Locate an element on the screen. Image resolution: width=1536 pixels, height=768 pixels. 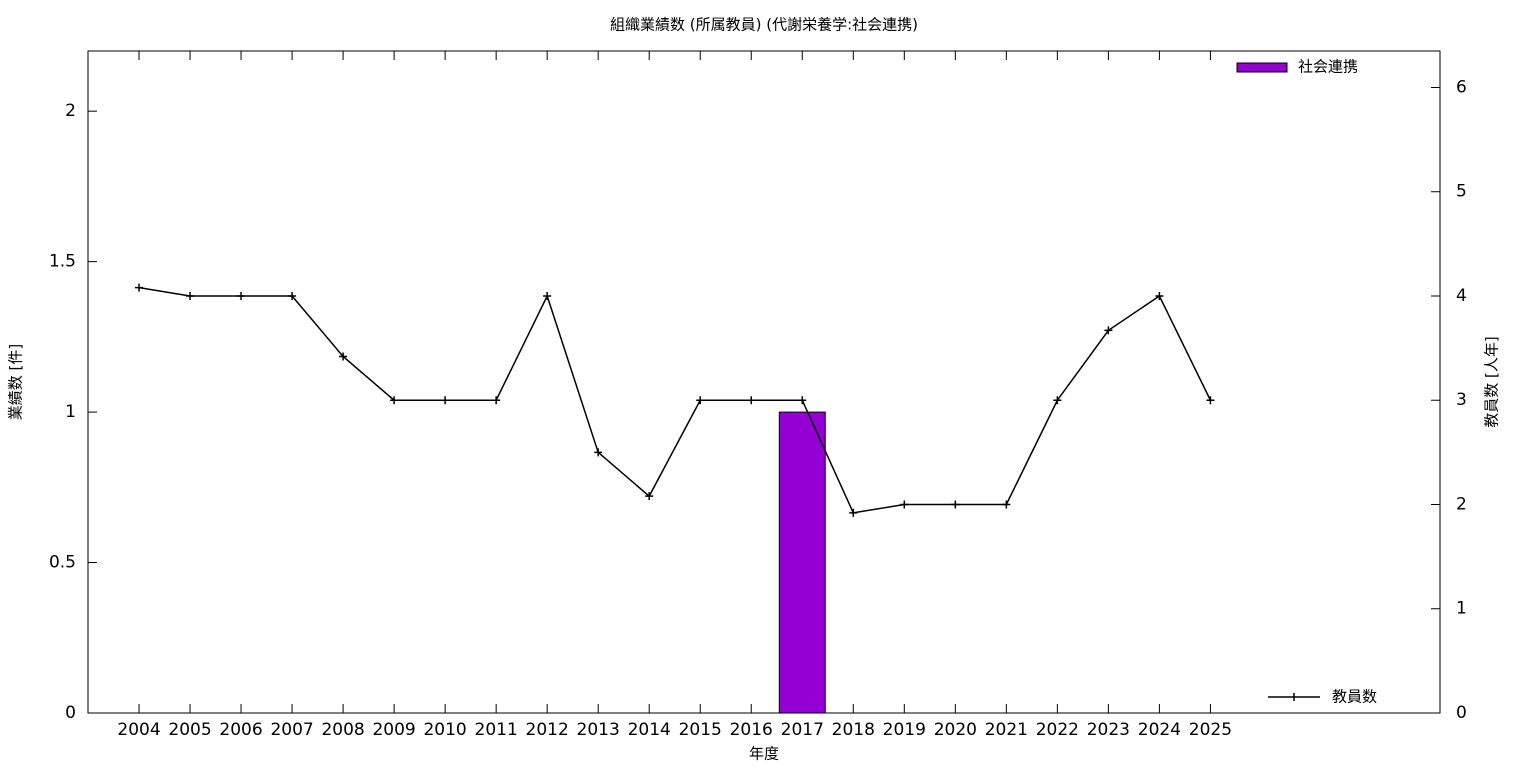
y2-tick-label: 2 is located at coordinates (1461, 504).